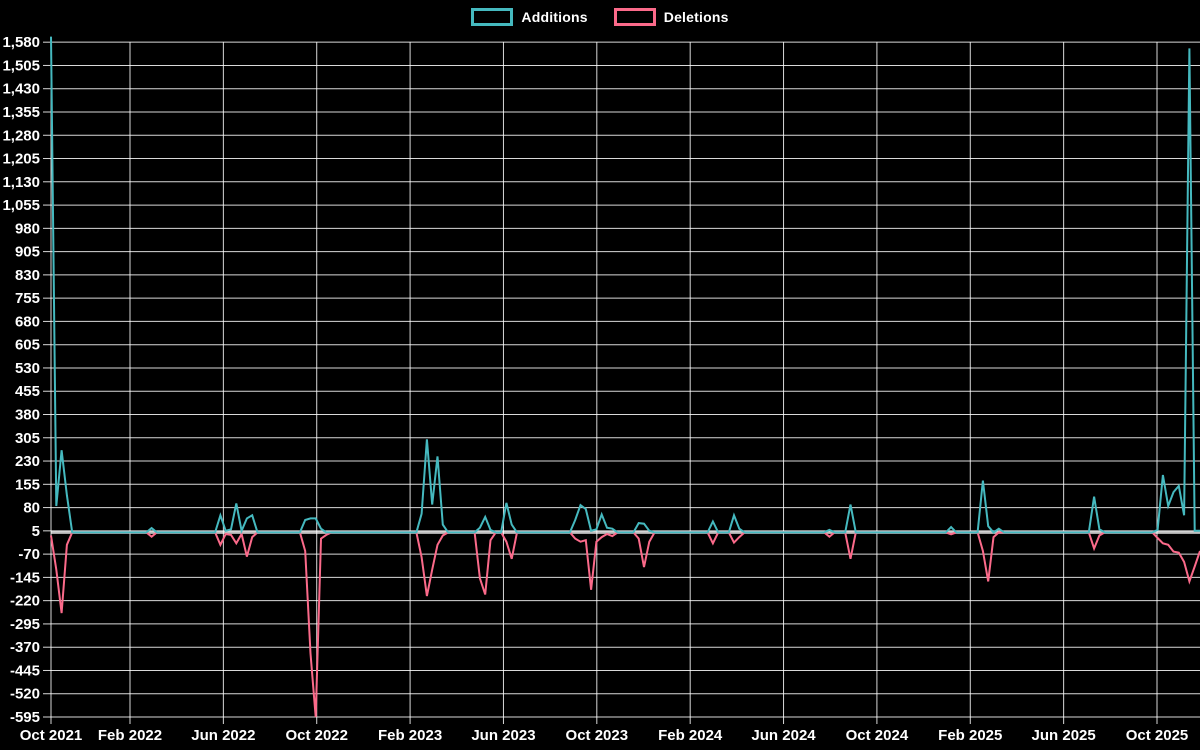 Image resolution: width=1200 pixels, height=750 pixels. I want to click on x-tick-label: Jun 2022, so click(223, 735).